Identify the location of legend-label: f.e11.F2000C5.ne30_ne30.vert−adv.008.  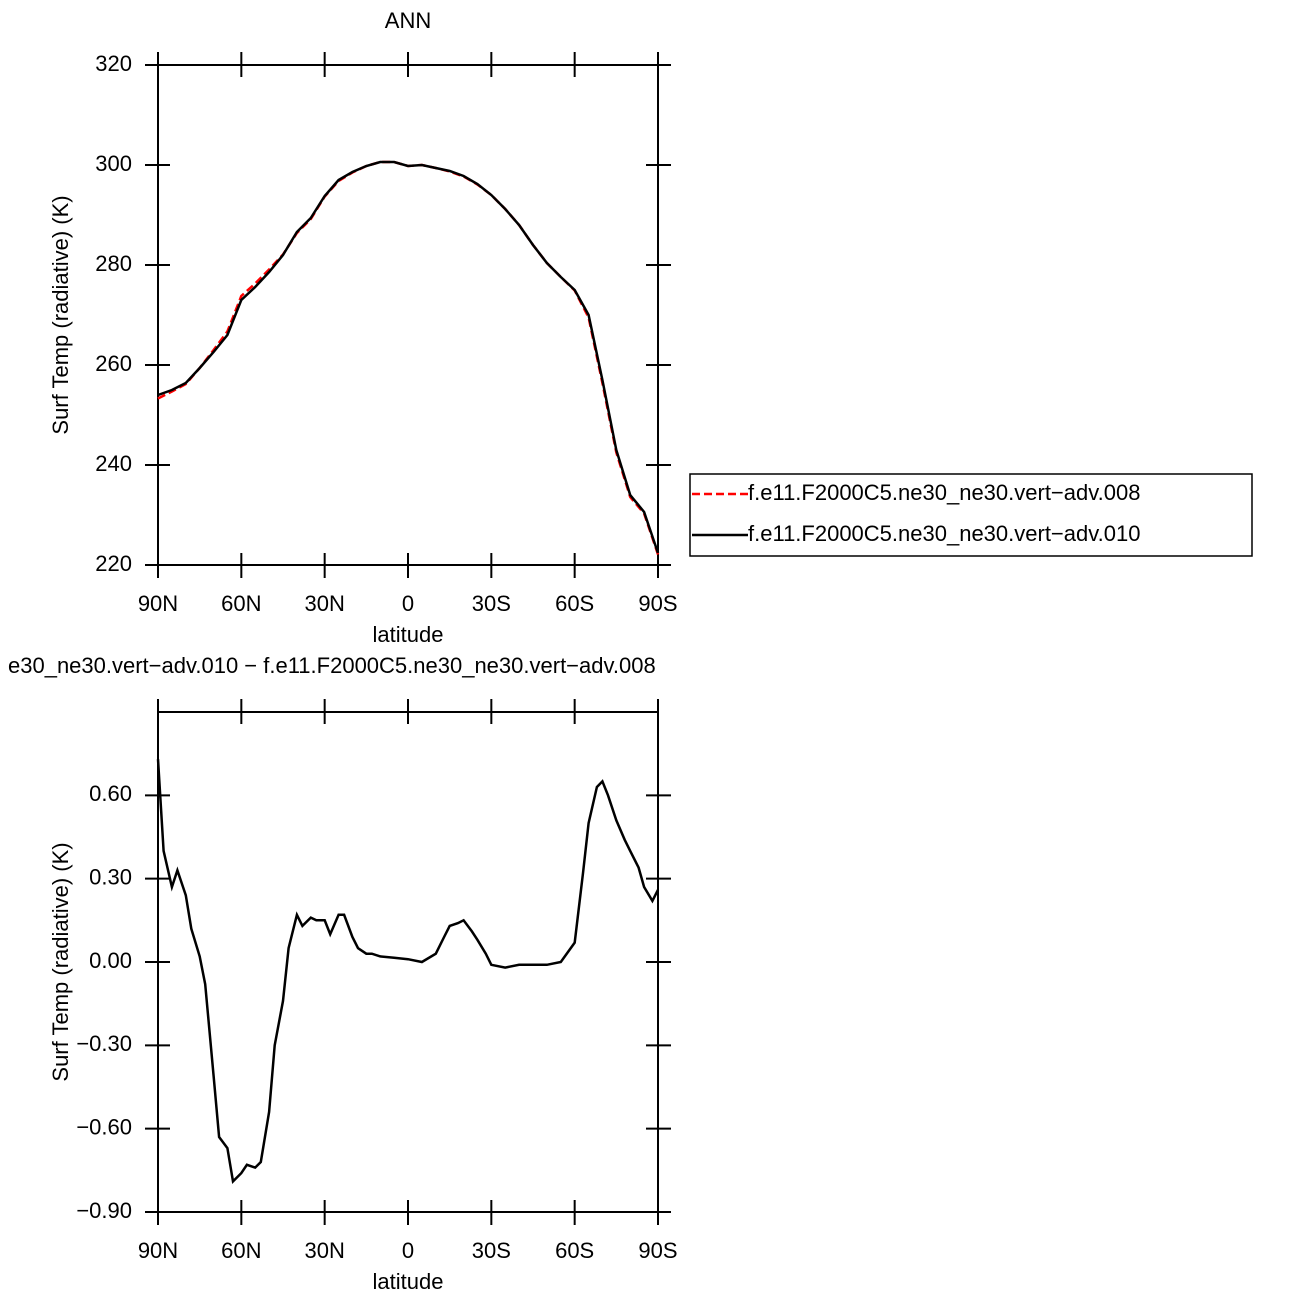
(944, 492).